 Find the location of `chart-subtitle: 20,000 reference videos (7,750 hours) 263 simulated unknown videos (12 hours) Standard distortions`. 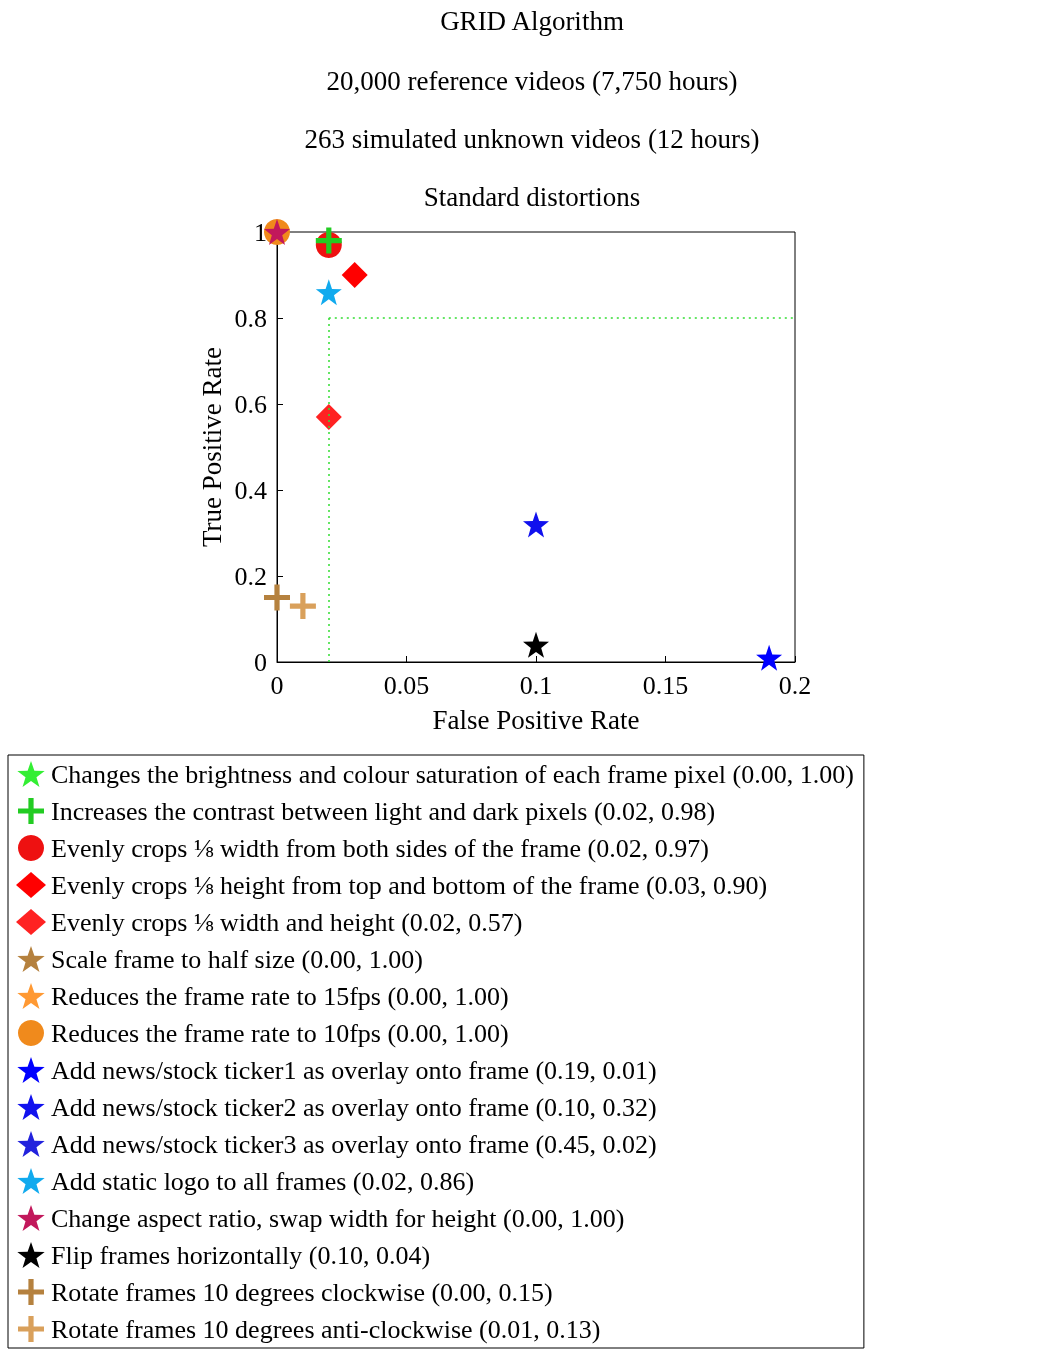

chart-subtitle: 20,000 reference videos (7,750 hours) 263 simulated unknown videos (12 hours) Standard distortions is located at coordinates (532, 139).